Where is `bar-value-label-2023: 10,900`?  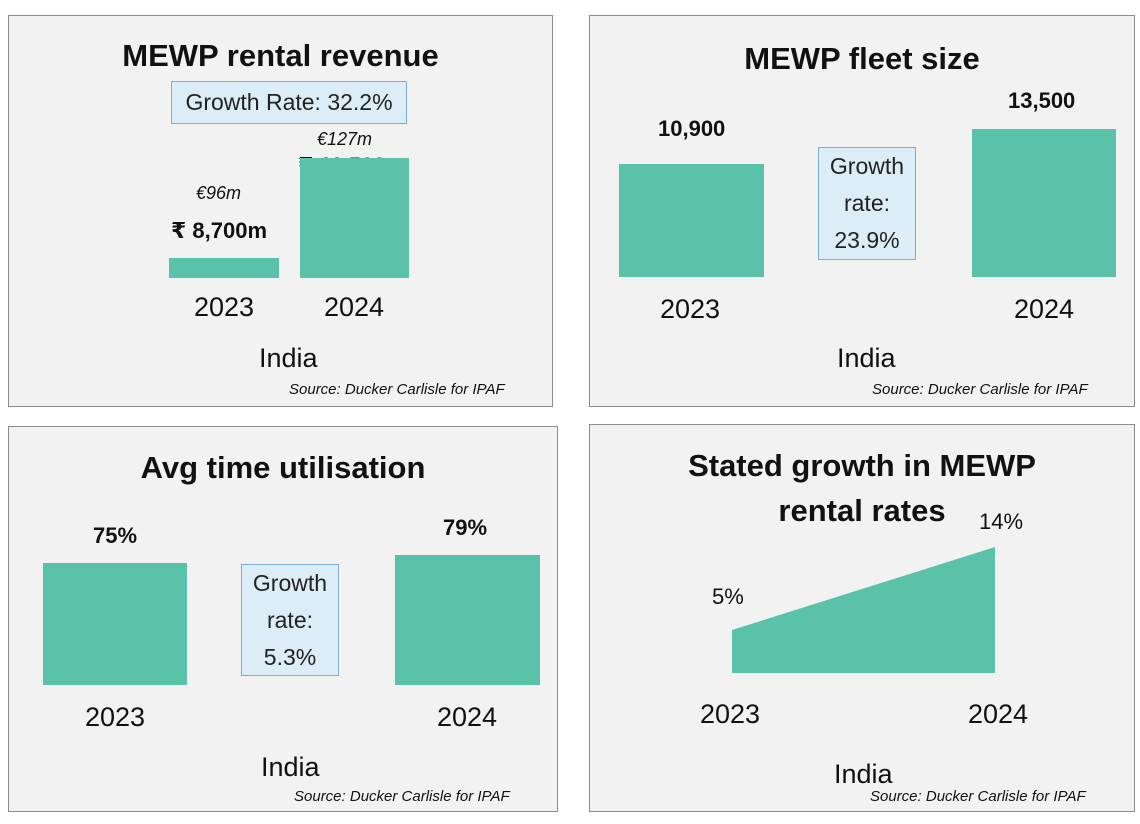
bar-value-label-2023: 10,900 is located at coordinates (692, 128).